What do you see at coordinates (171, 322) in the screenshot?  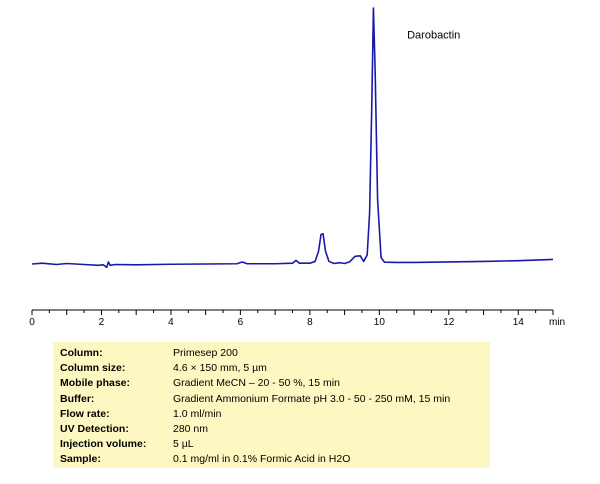 I see `x-tick-label: 4` at bounding box center [171, 322].